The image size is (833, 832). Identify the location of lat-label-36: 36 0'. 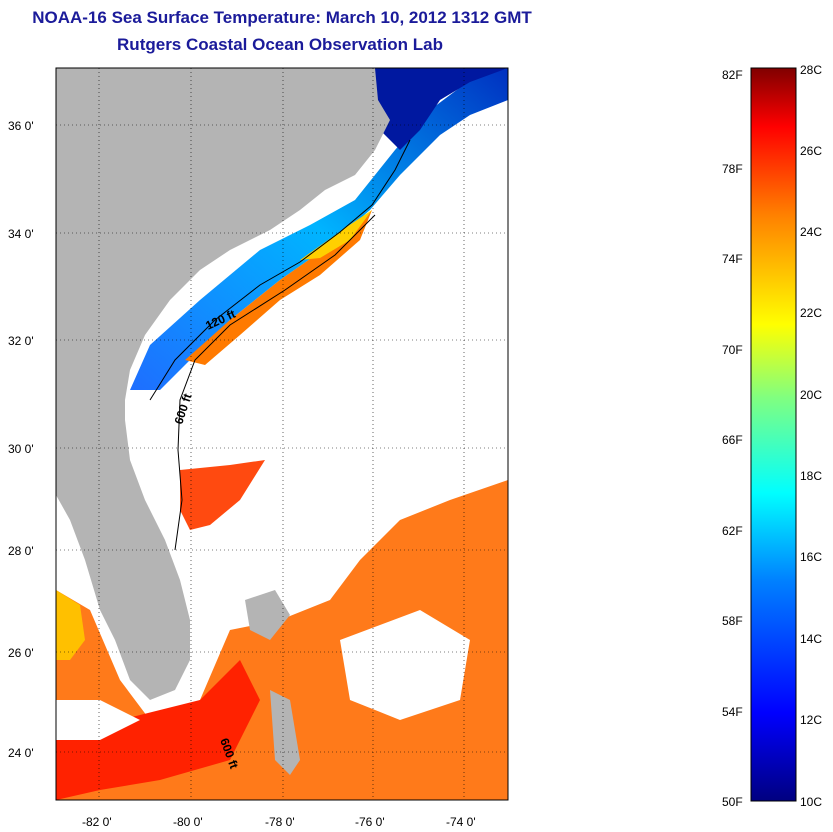
(21, 126).